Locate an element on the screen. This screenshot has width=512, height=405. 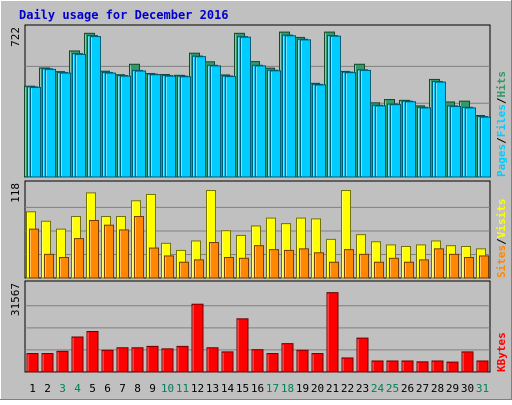
x-tick-label-9: 9 is located at coordinates (152, 388).